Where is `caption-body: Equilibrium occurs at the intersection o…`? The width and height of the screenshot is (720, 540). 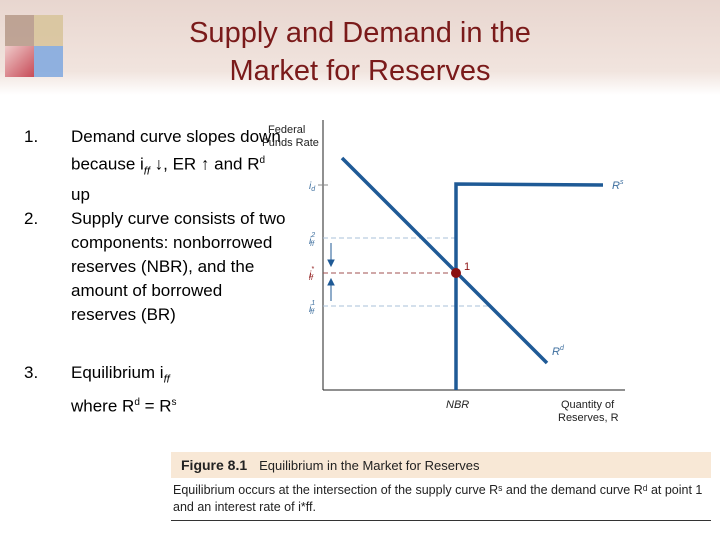
caption-body: Equilibrium occurs at the intersection o… is located at coordinates (441, 499).